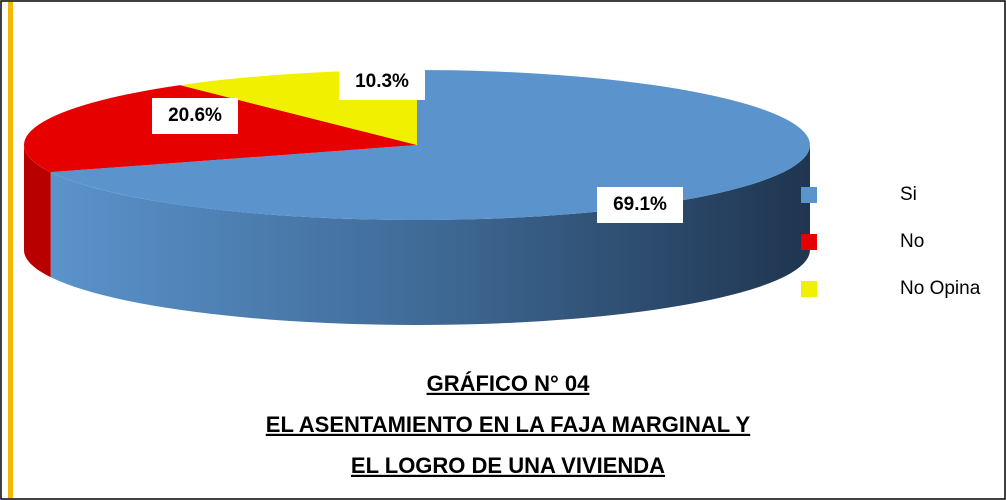 This screenshot has width=1006, height=500. What do you see at coordinates (891, 241) in the screenshot?
I see `legend: Si No No Opina` at bounding box center [891, 241].